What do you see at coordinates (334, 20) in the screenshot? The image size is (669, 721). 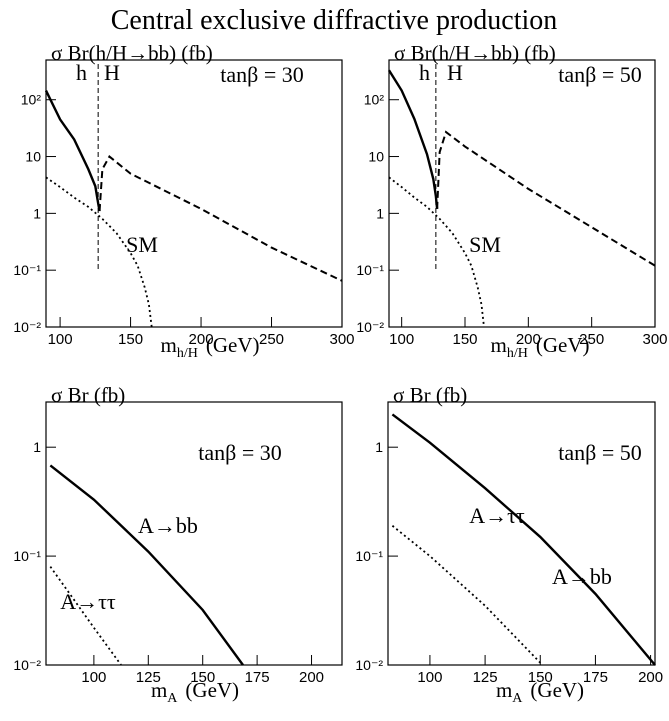 I see `figure-title: Central exclusive diffractive production` at bounding box center [334, 20].